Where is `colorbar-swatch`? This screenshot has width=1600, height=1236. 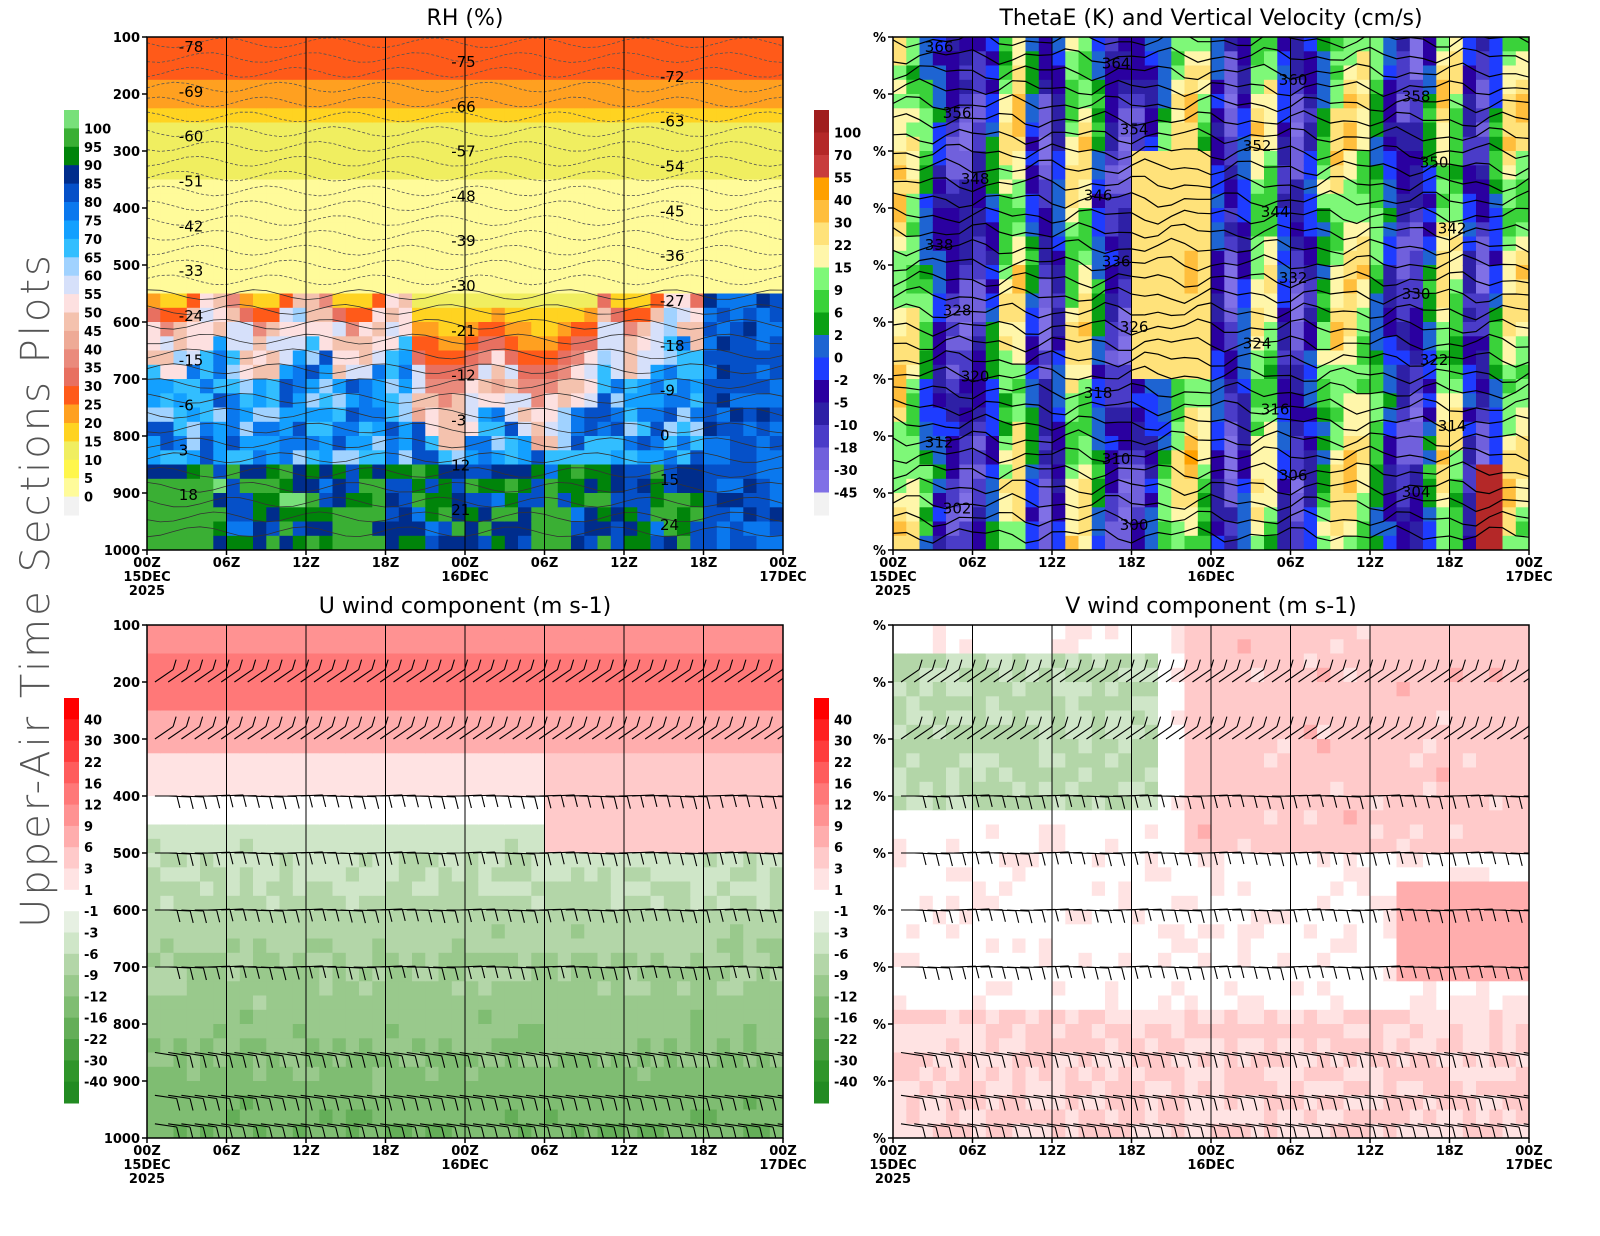
colorbar-swatch is located at coordinates (821, 256).